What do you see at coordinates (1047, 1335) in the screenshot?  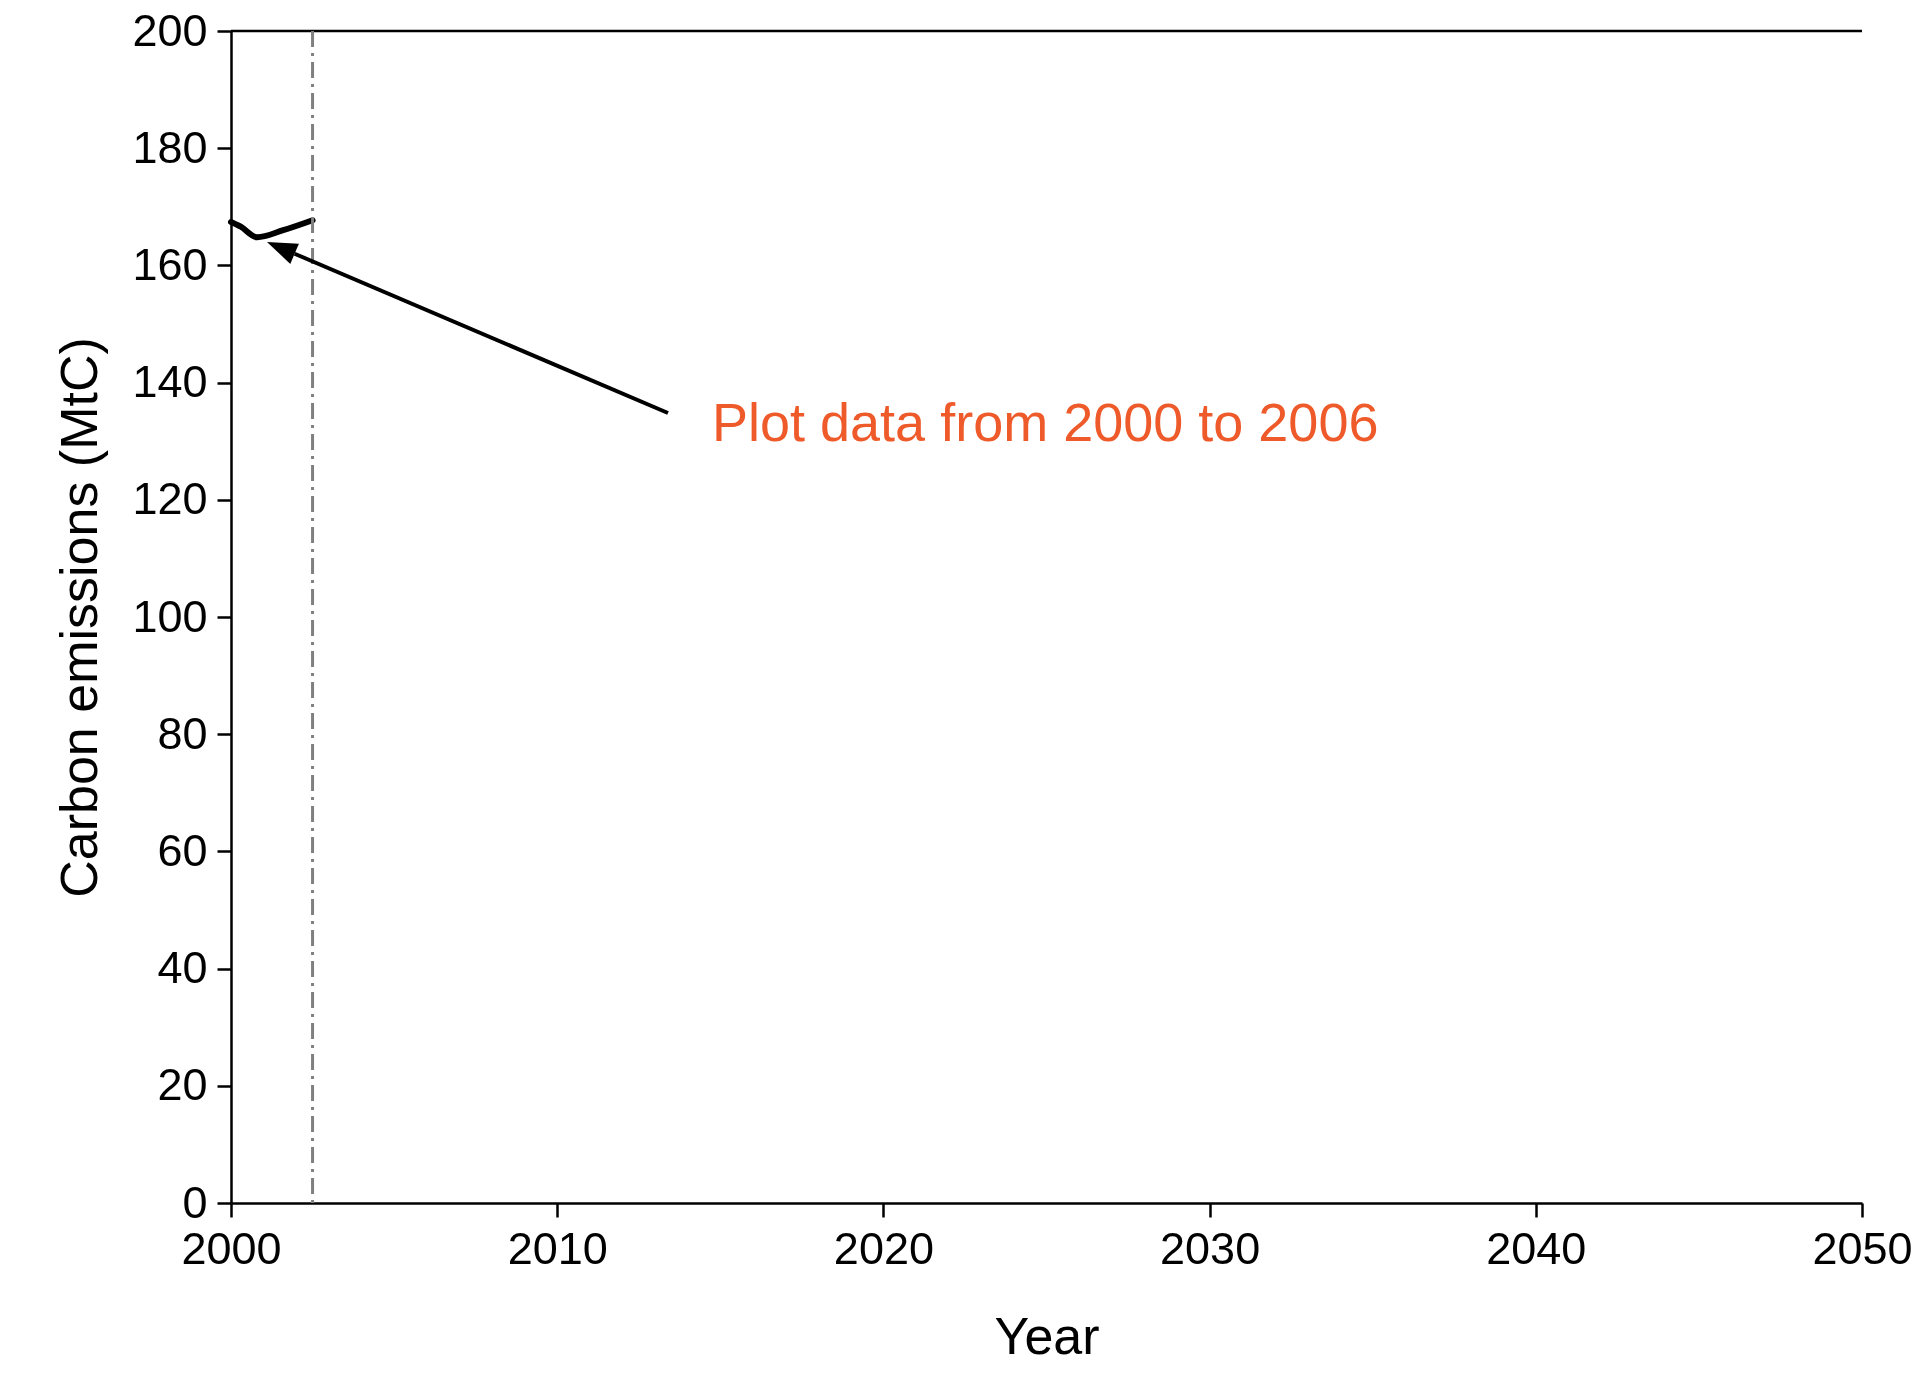 I see `x-axis-title: Year` at bounding box center [1047, 1335].